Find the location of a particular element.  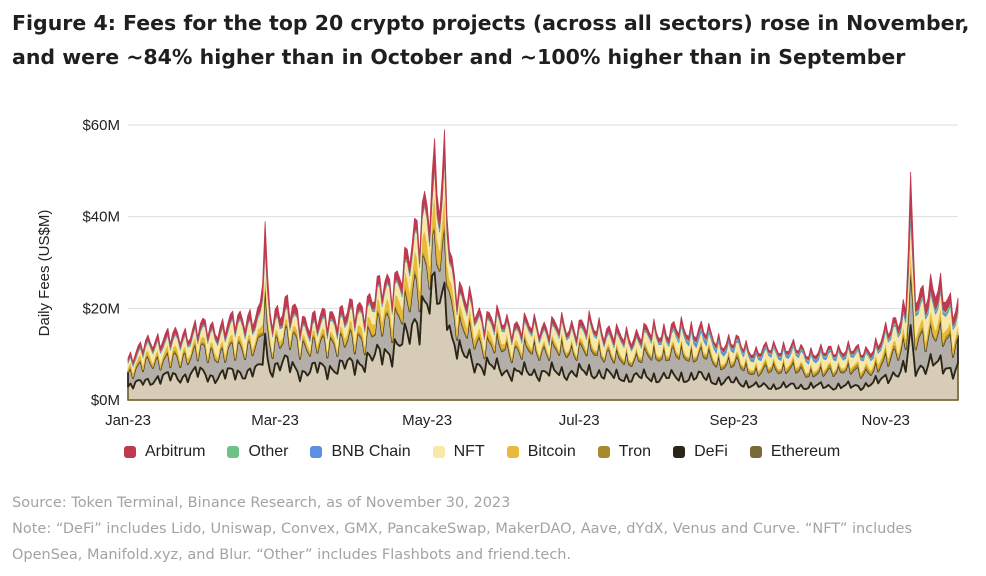

legend-label: DeFi is located at coordinates (711, 451).